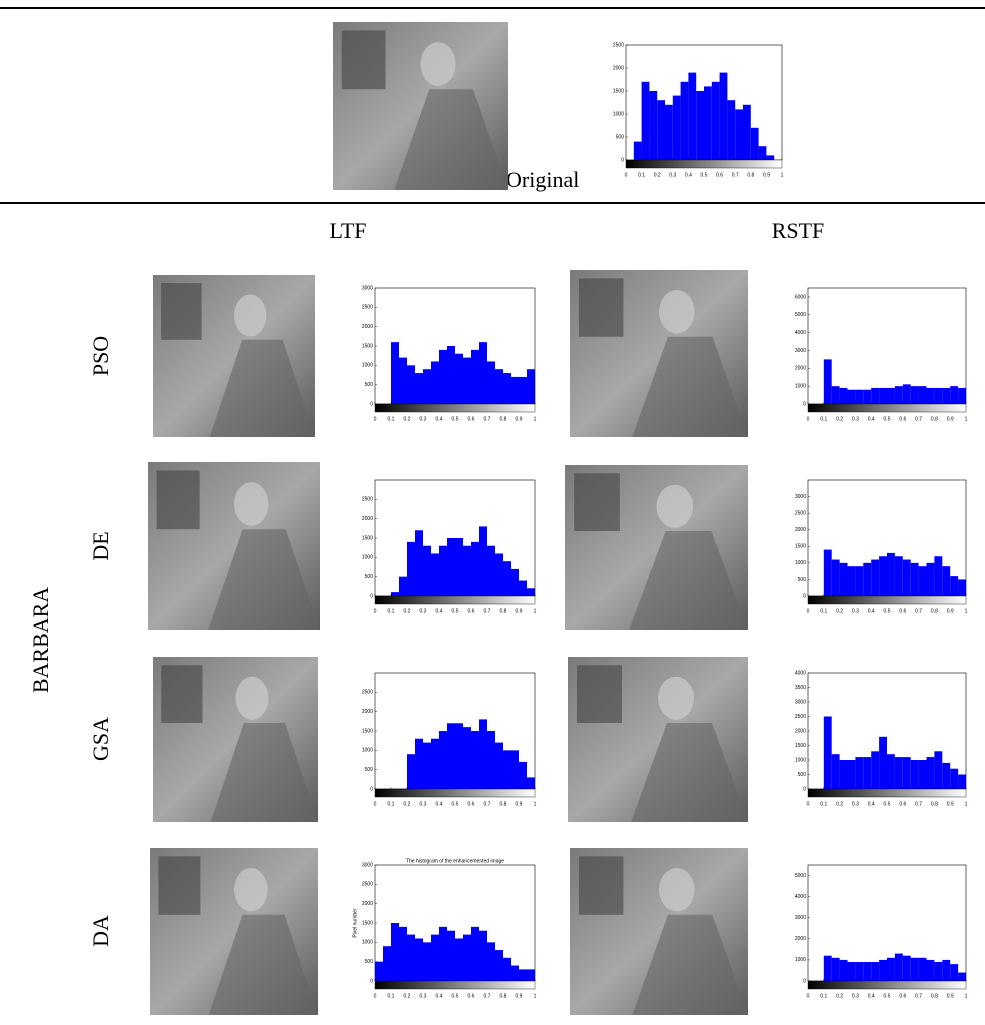 This screenshot has width=985, height=1025. Describe the element at coordinates (100, 545) in the screenshot. I see `row-label: DE` at that location.